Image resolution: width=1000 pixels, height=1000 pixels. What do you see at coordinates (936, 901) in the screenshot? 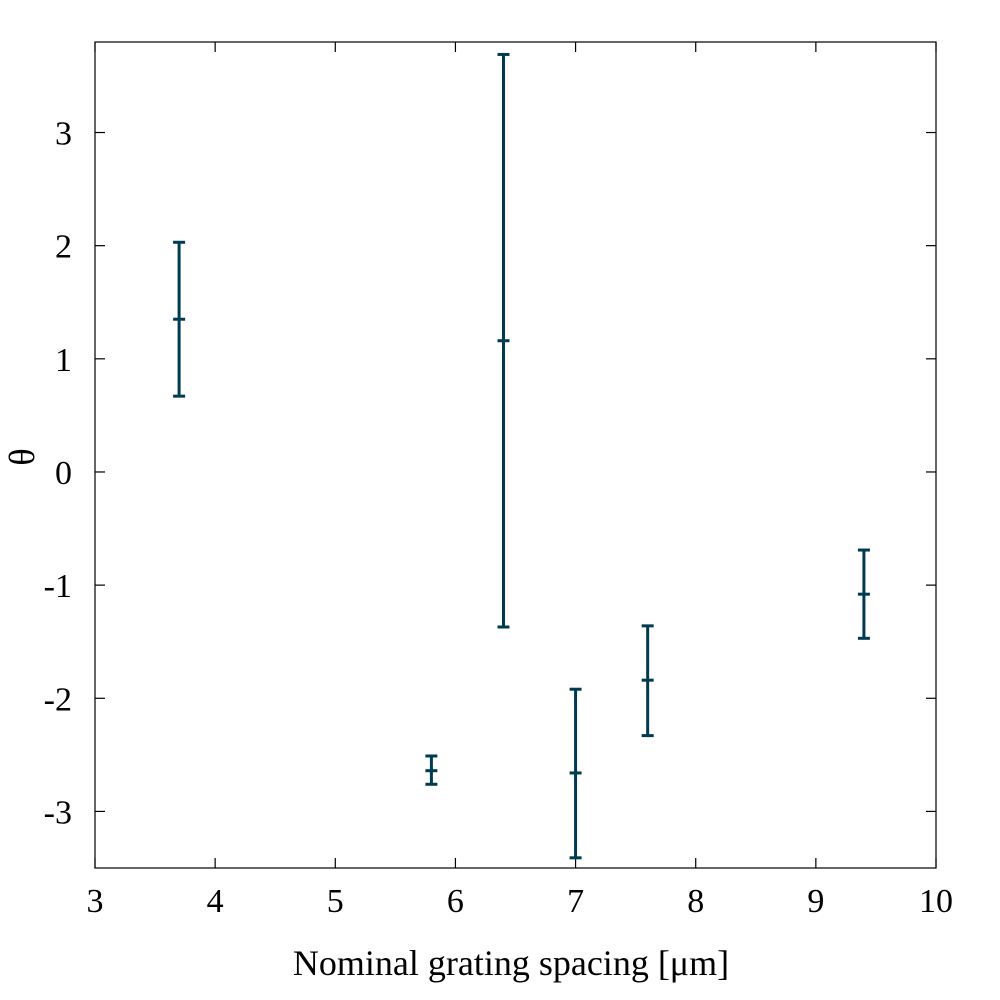
I see `x-tick-label: 10` at bounding box center [936, 901].